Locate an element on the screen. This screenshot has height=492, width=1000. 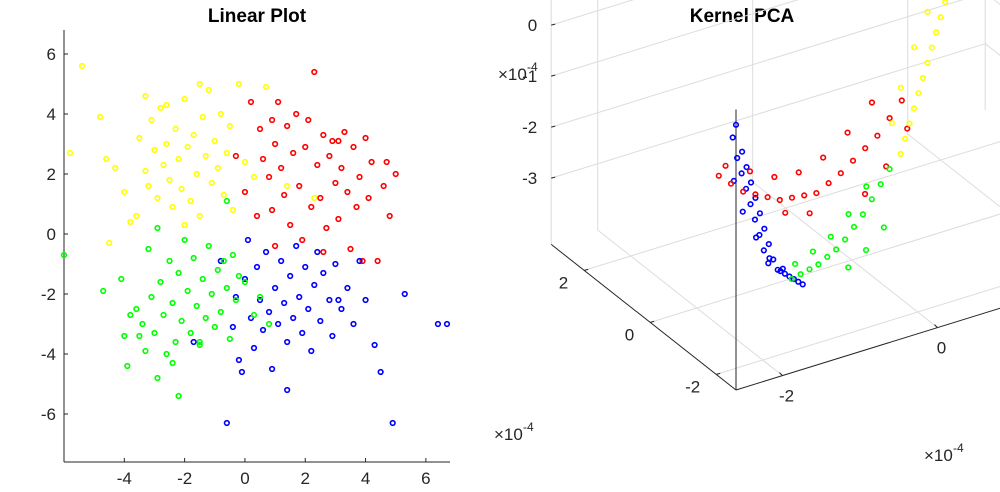
x-multiplier-exponent: -4 is located at coordinates (958, 448).